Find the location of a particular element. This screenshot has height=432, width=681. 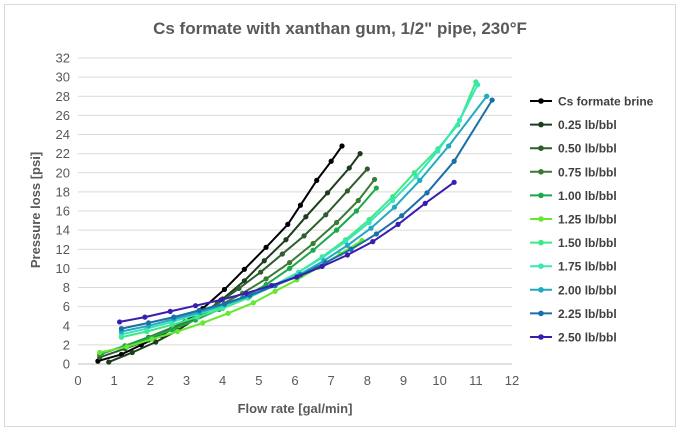

legend-label: 1.50 lb/bbl is located at coordinates (587, 243).